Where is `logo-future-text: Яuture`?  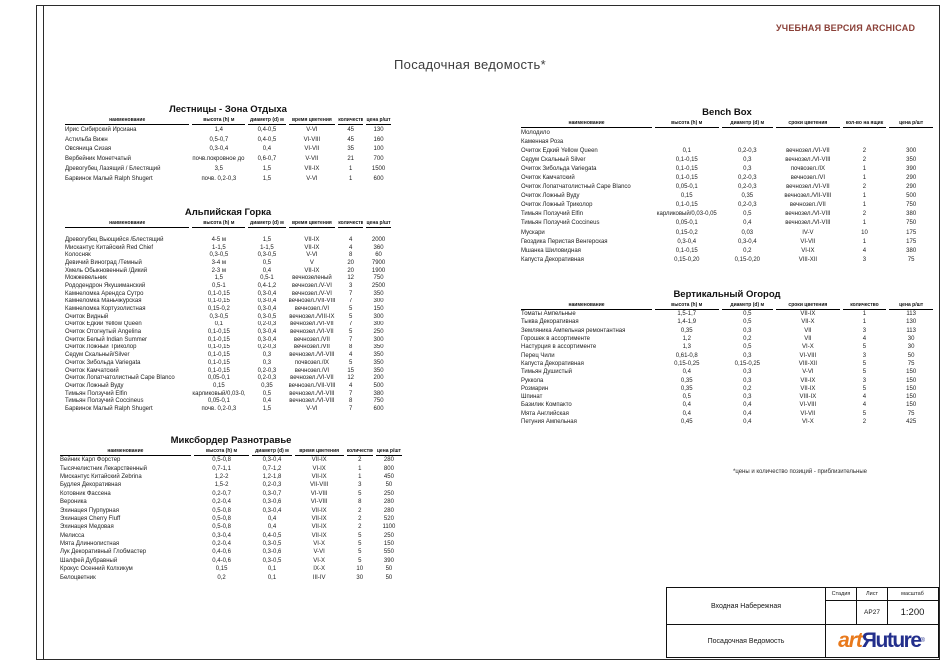 logo-future-text: Яuture is located at coordinates (891, 640).